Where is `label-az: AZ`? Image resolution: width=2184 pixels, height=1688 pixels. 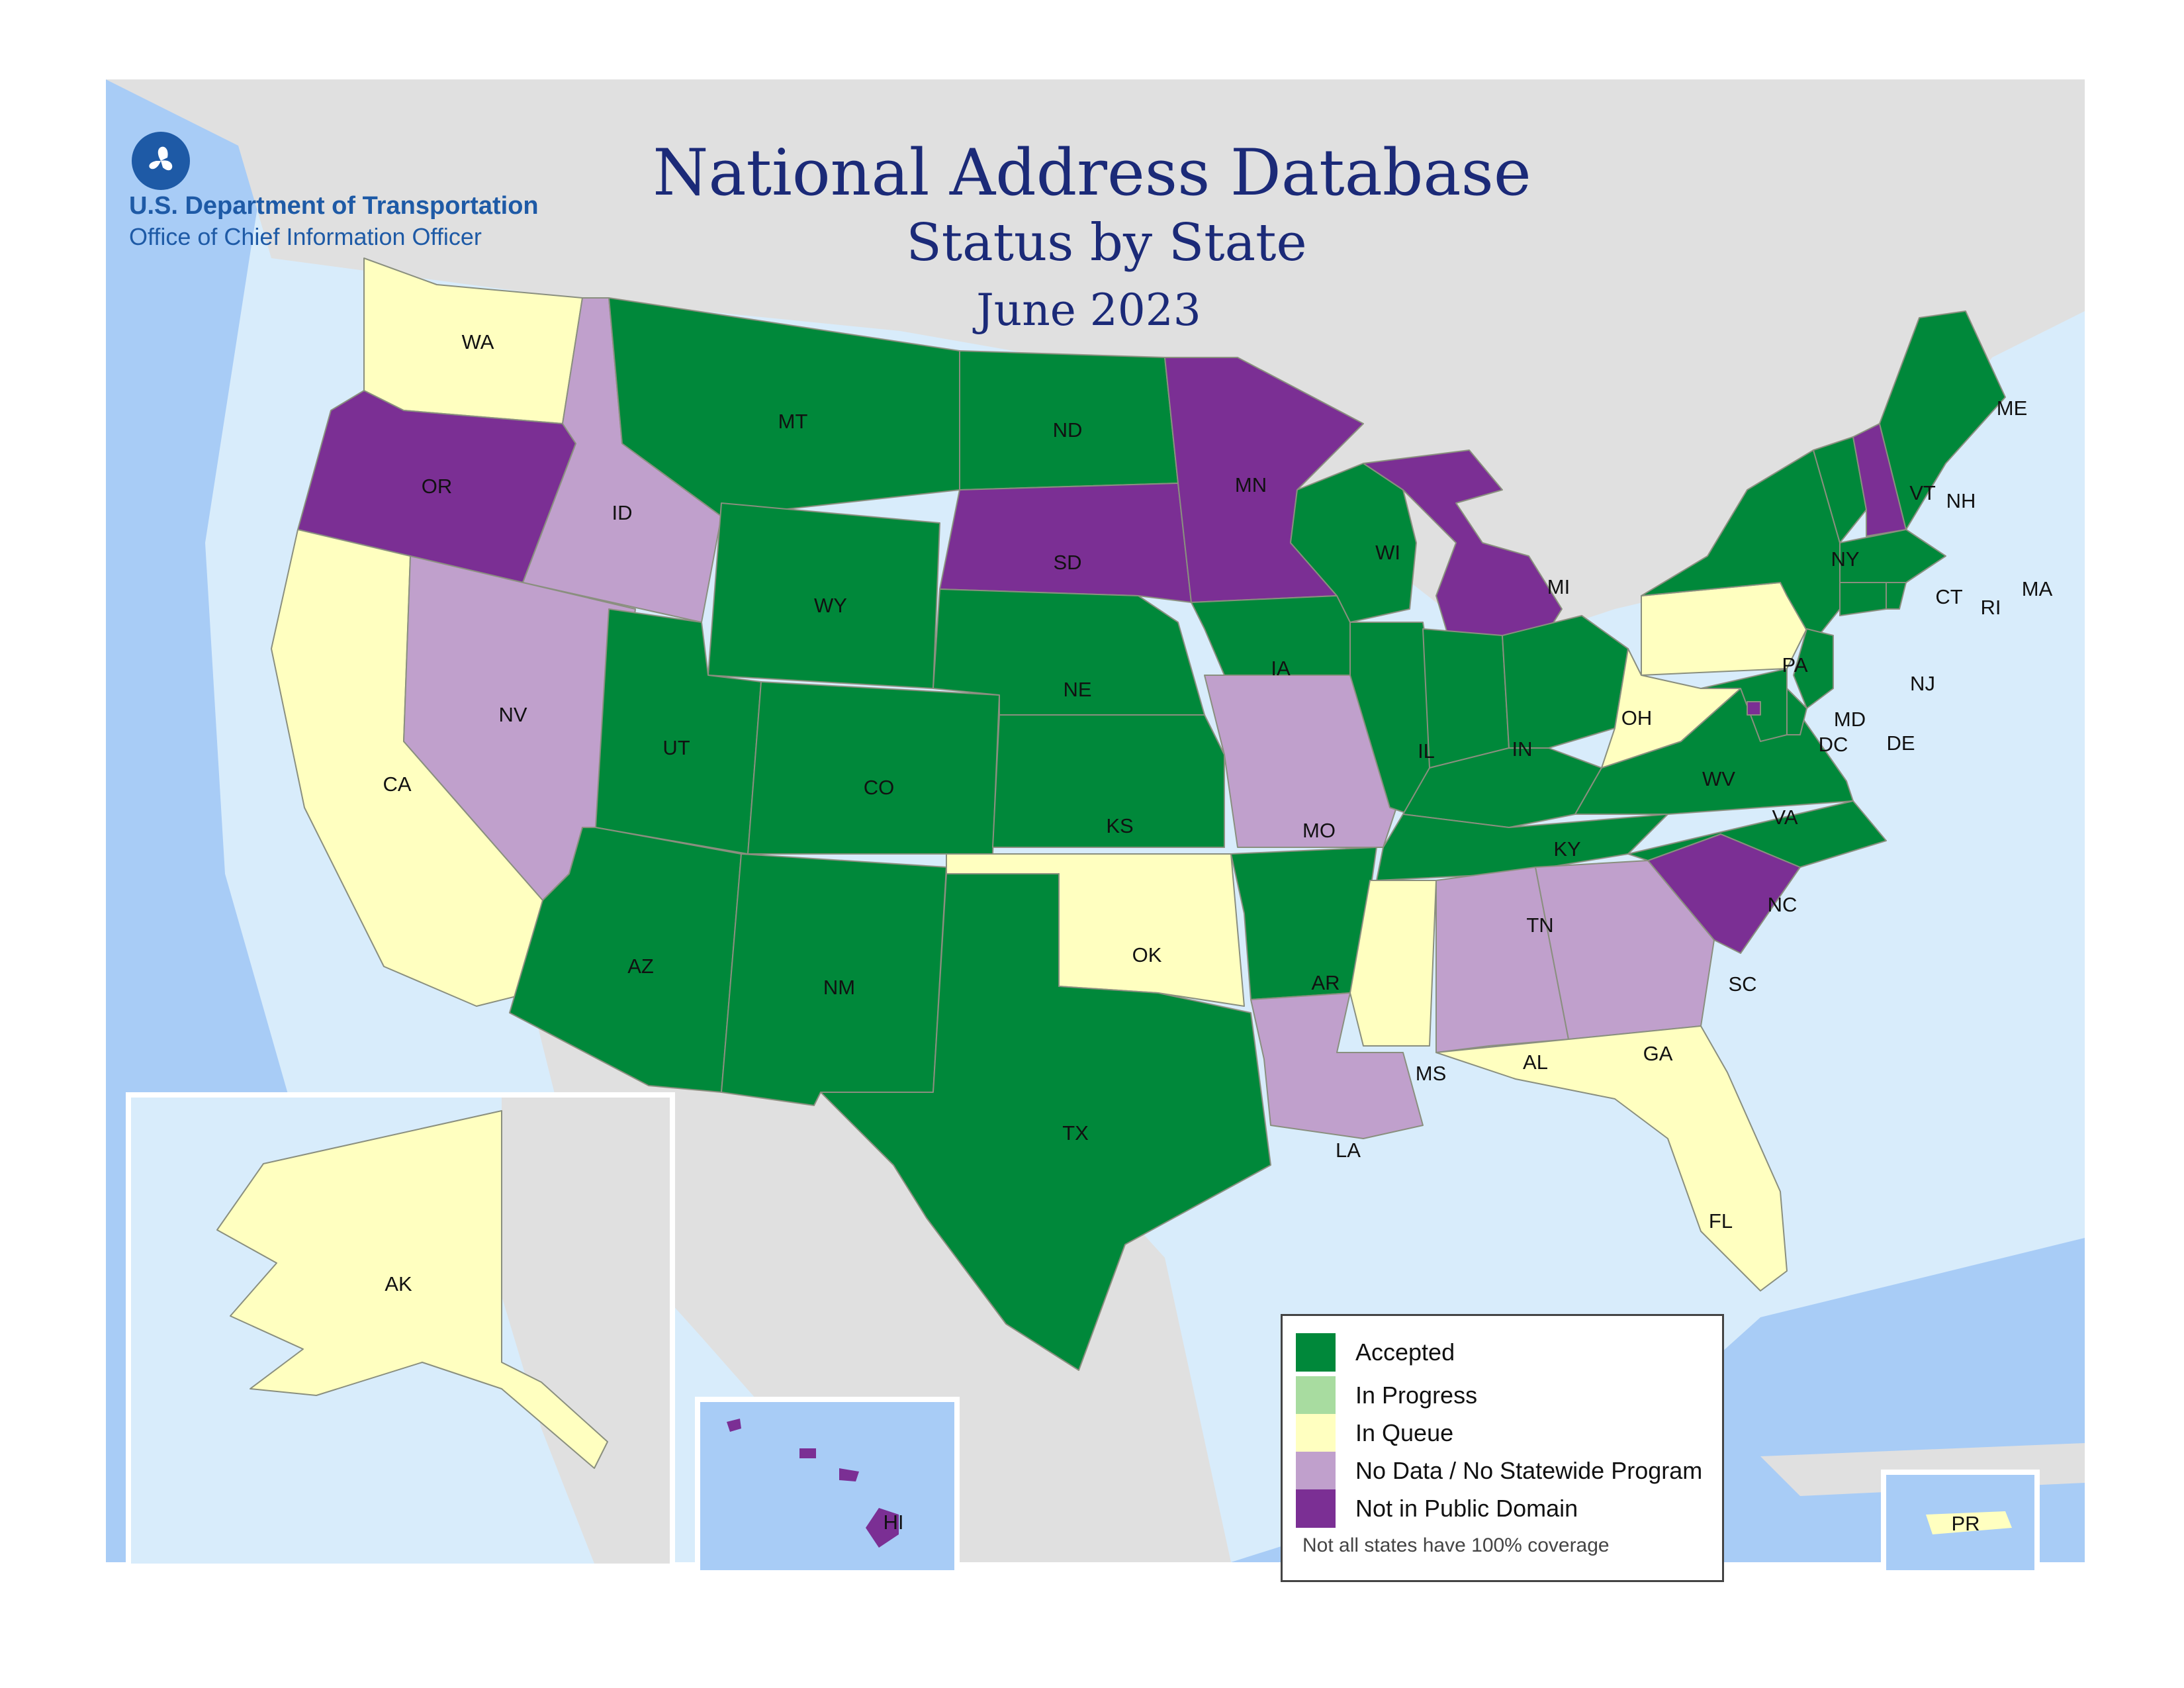 label-az: AZ is located at coordinates (640, 966).